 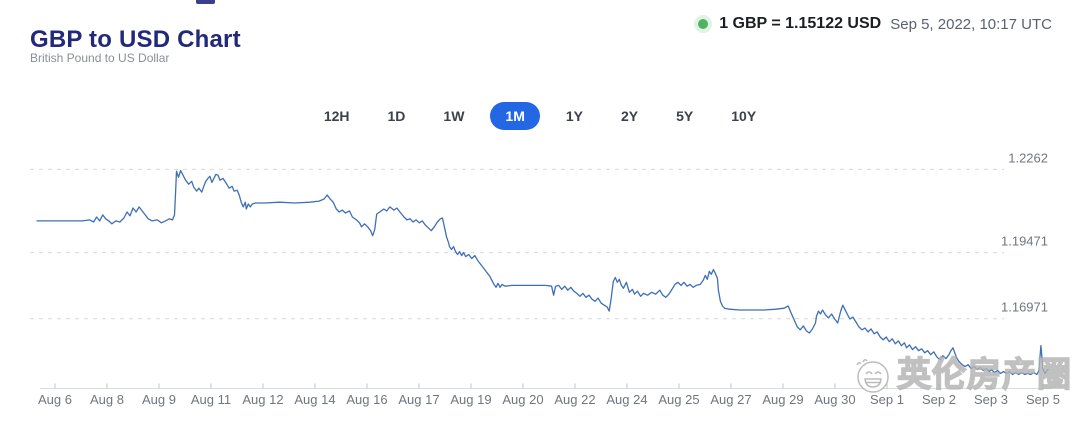 What do you see at coordinates (1043, 399) in the screenshot?
I see `x-tick-label: Sep 5` at bounding box center [1043, 399].